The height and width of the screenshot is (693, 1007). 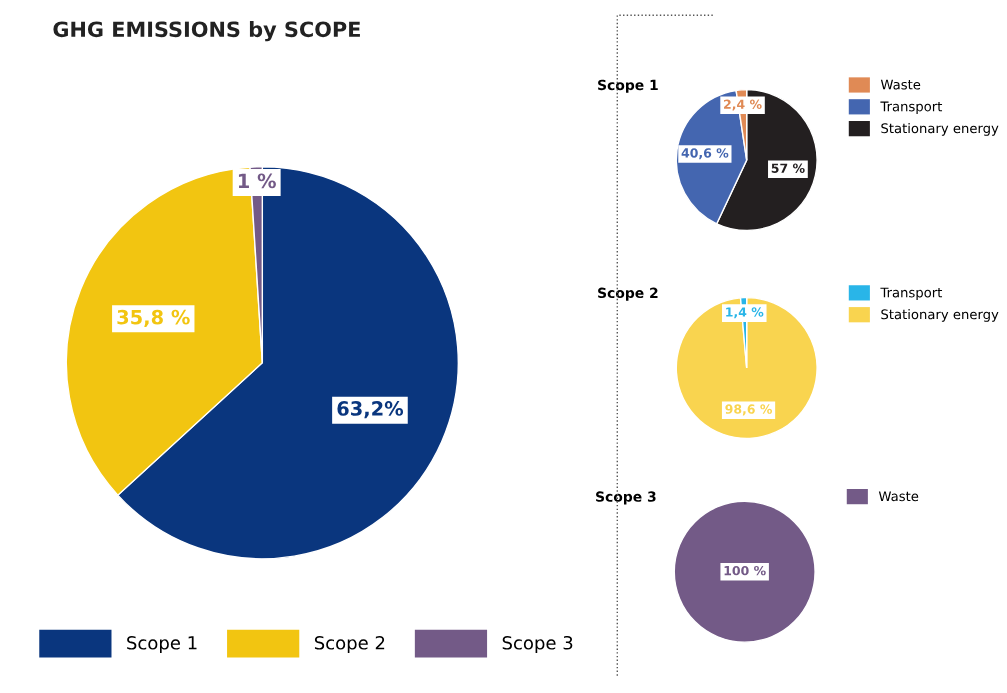 I want to click on data-label: 1 %, so click(x=257, y=181).